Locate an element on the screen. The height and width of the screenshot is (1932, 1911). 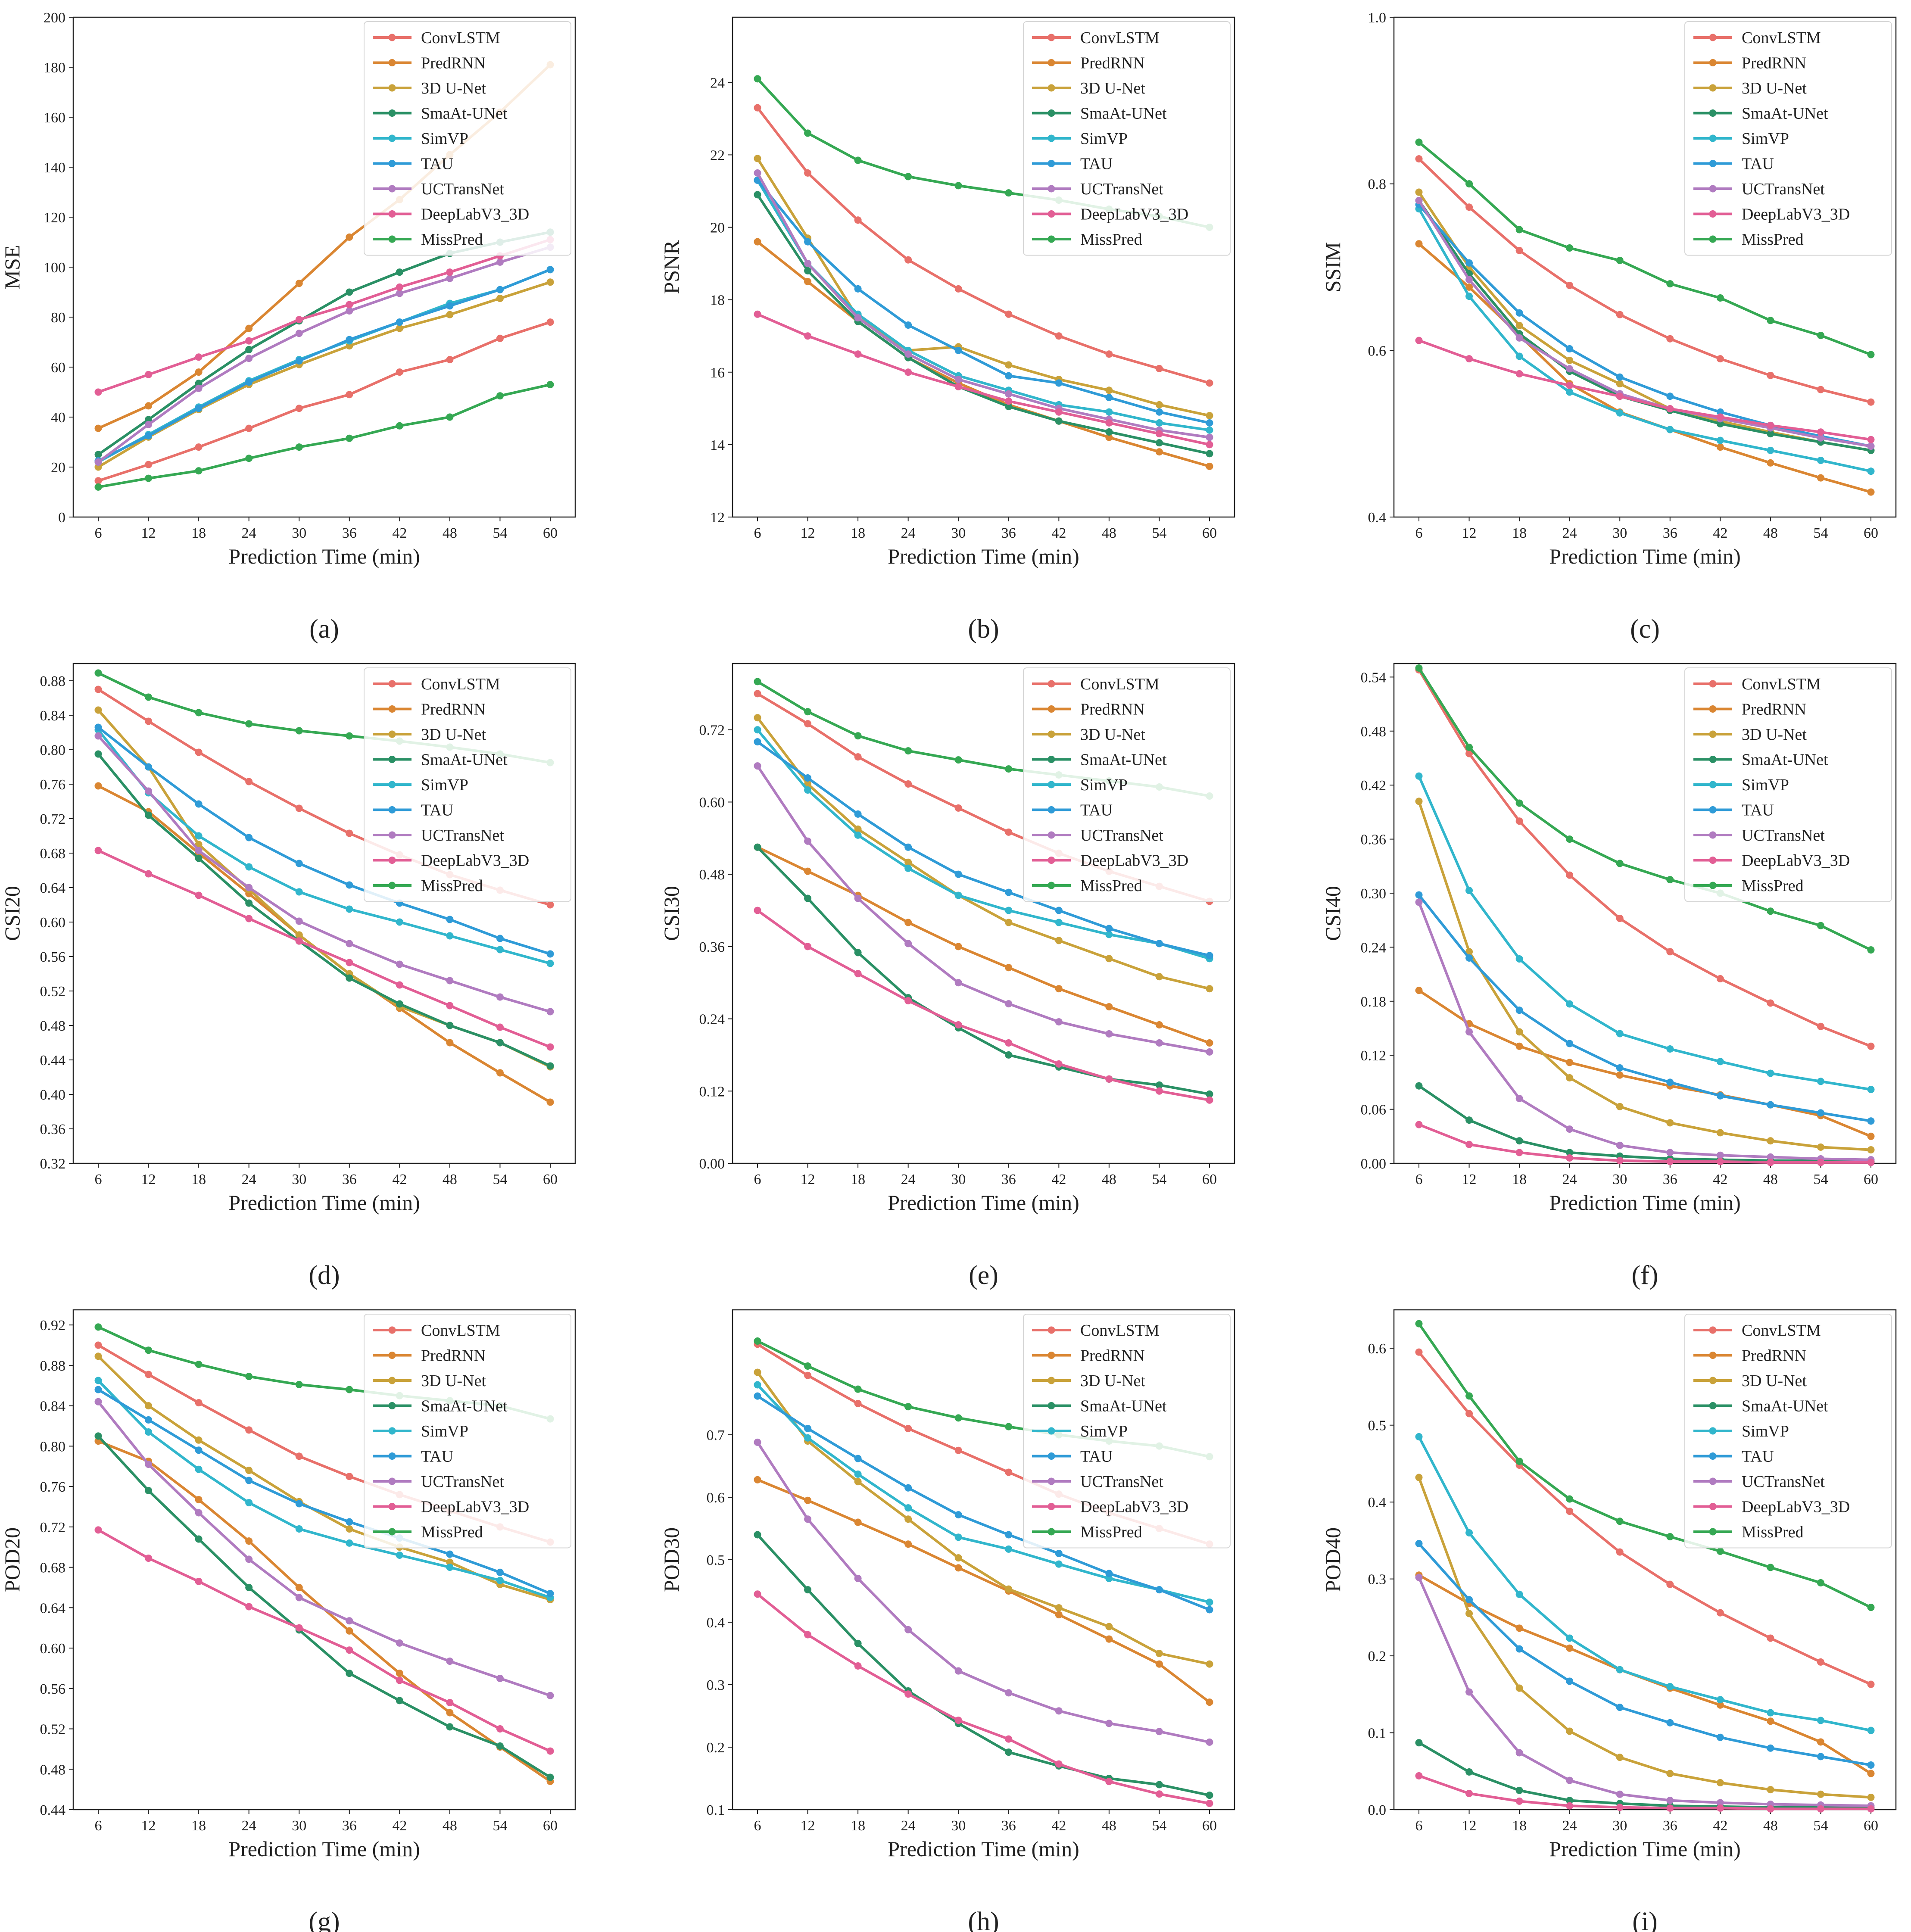
legend-label: DeepLabV3_3D is located at coordinates (1134, 215).